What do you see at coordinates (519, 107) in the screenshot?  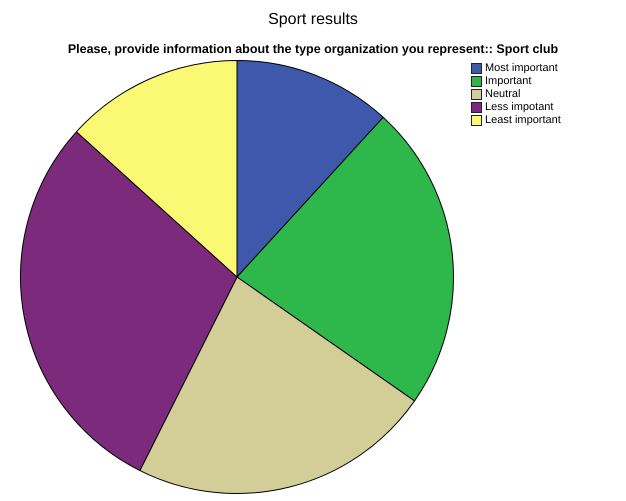 I see `legend-label: Less impotant` at bounding box center [519, 107].